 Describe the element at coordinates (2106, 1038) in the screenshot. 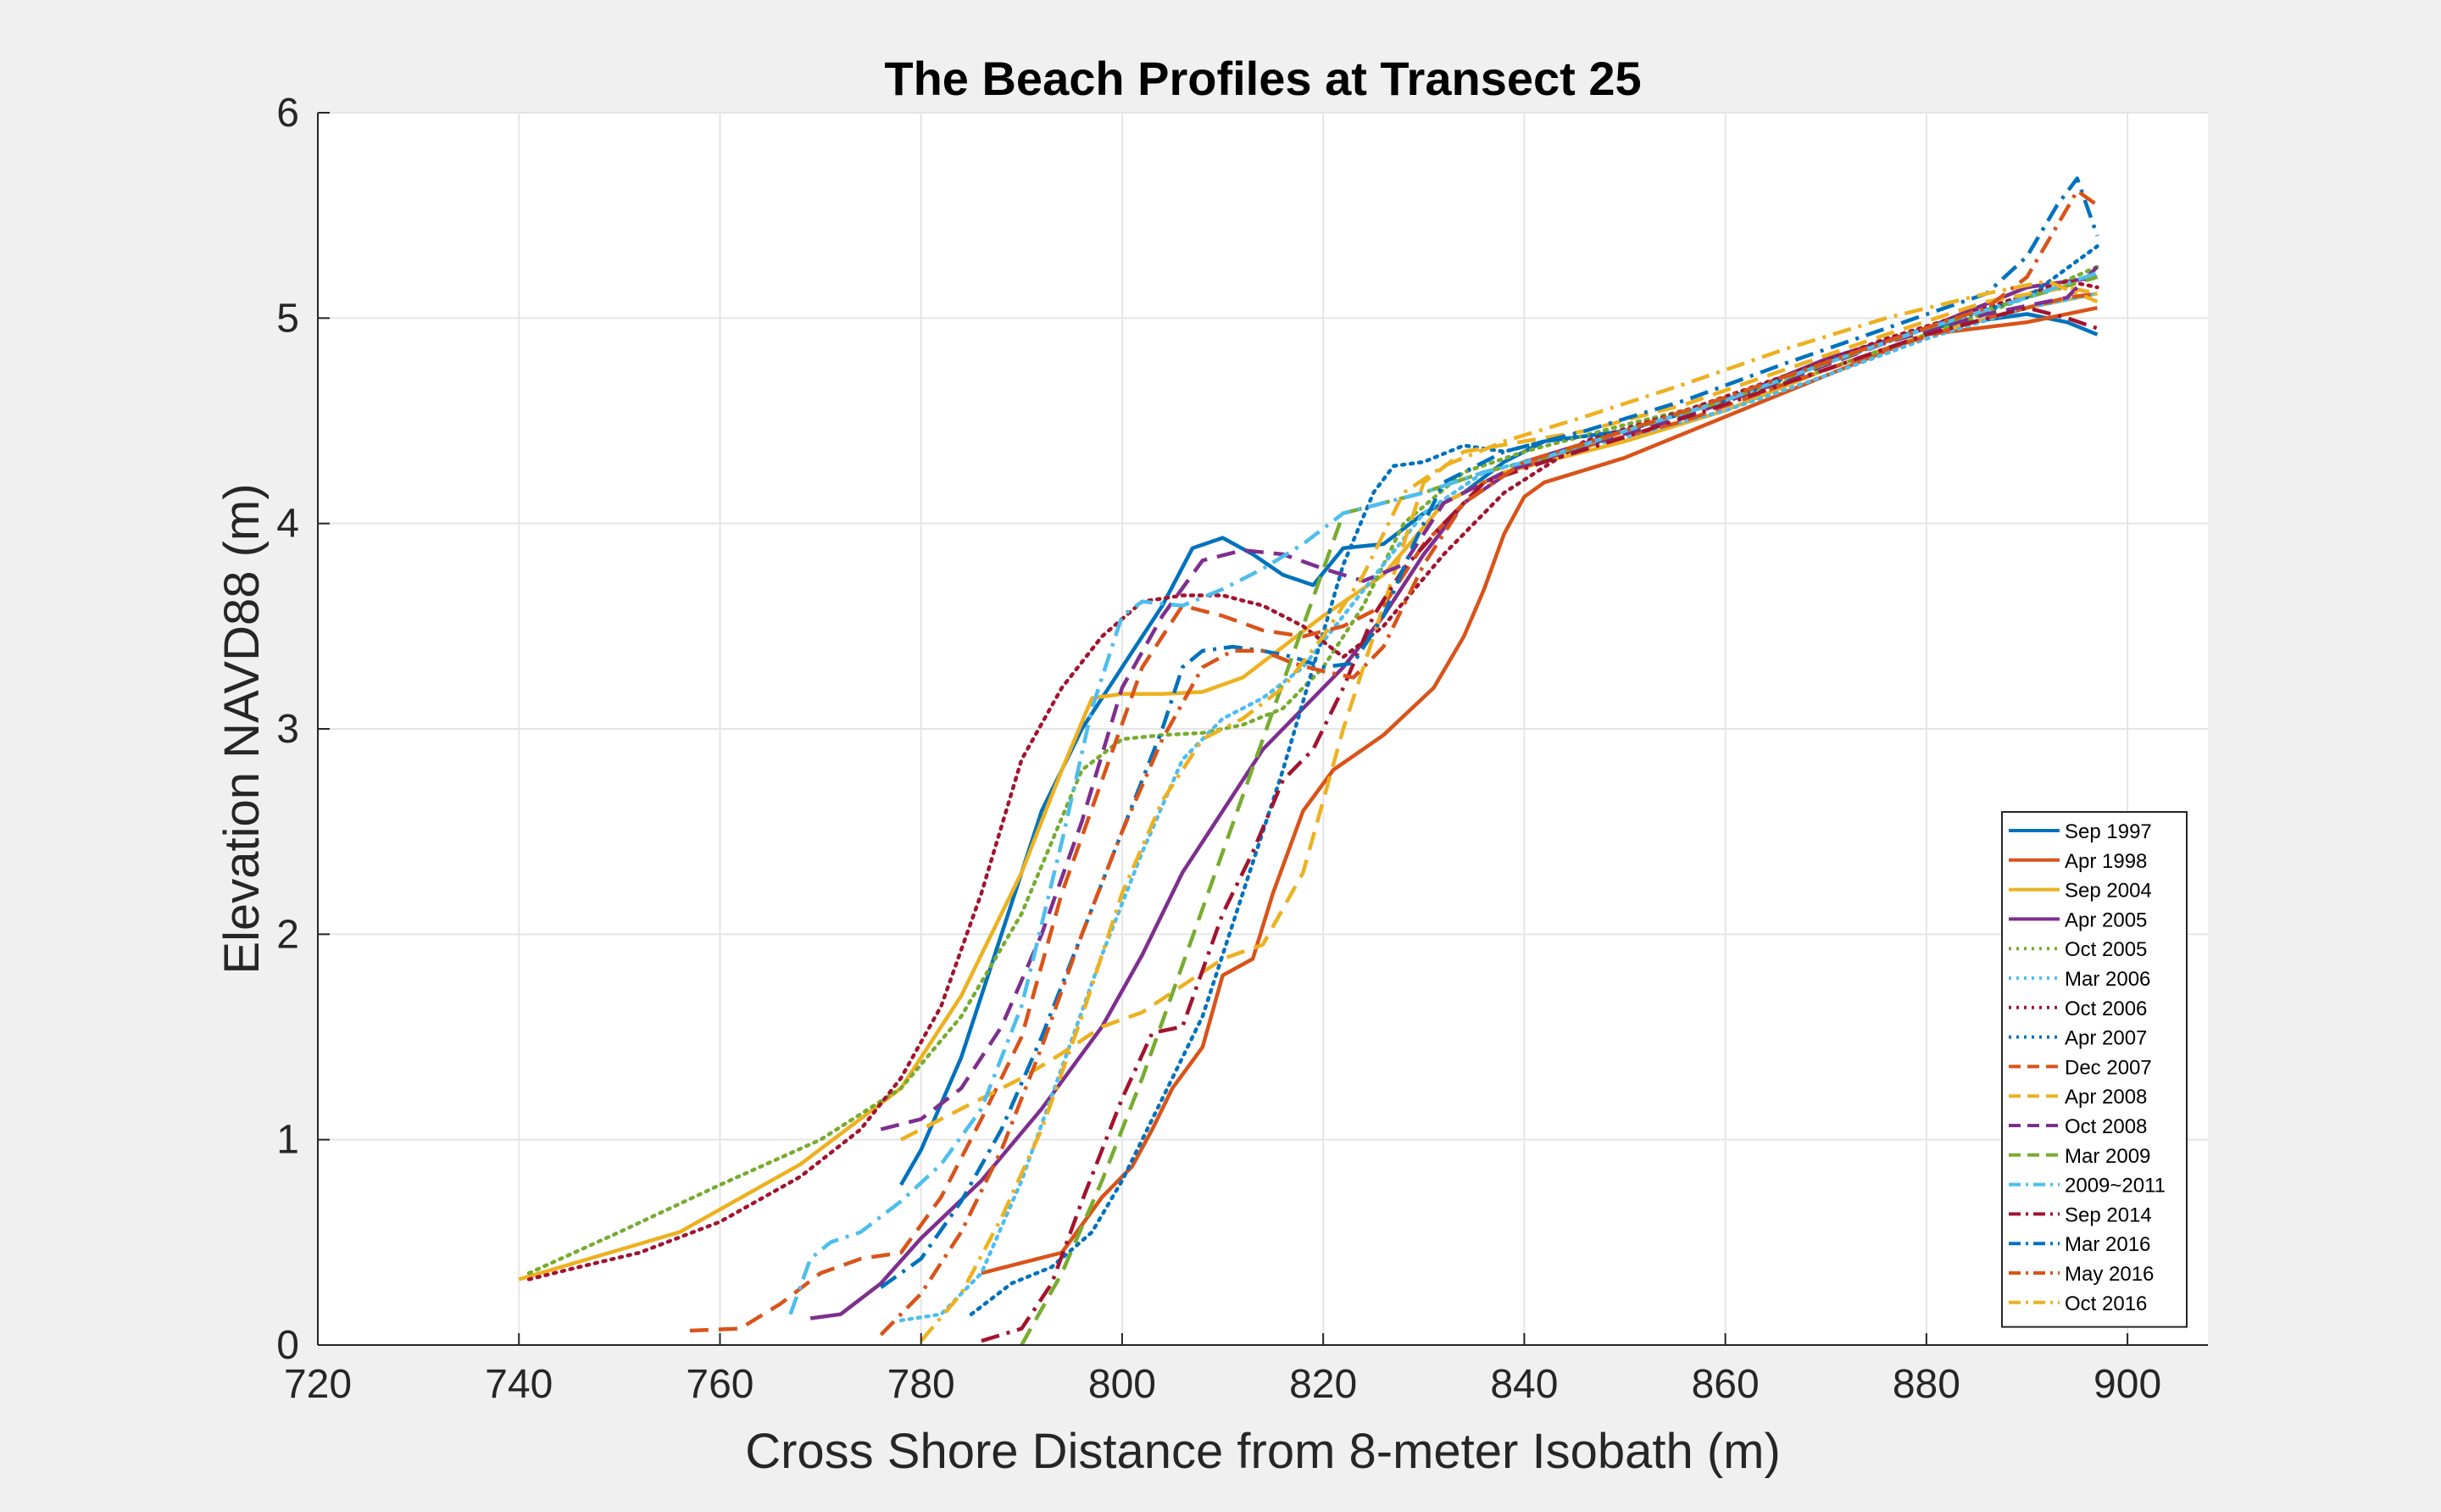

I see `legend-label-7: Apr 2007` at that location.